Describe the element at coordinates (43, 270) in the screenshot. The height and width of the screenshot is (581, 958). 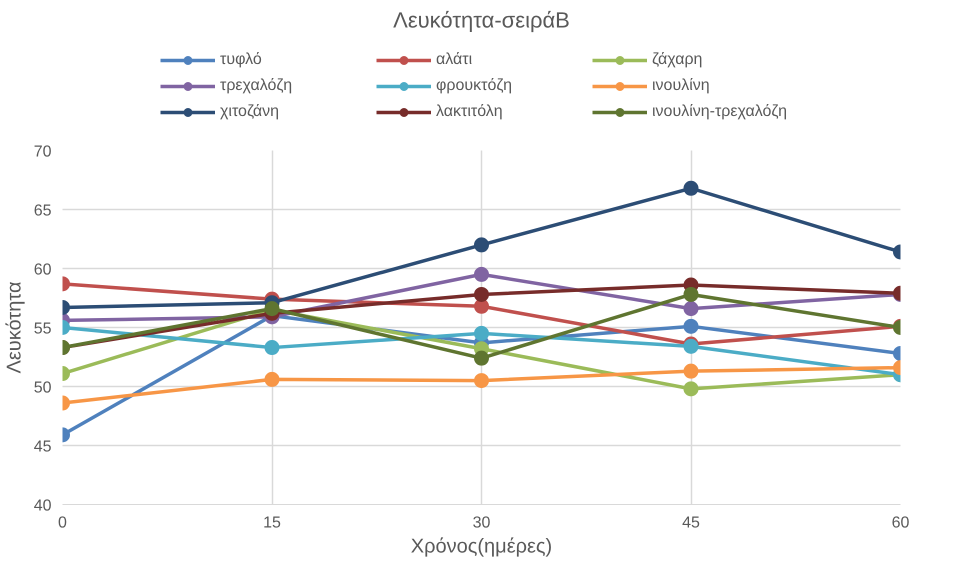
I see `y-tick-label: 60` at that location.